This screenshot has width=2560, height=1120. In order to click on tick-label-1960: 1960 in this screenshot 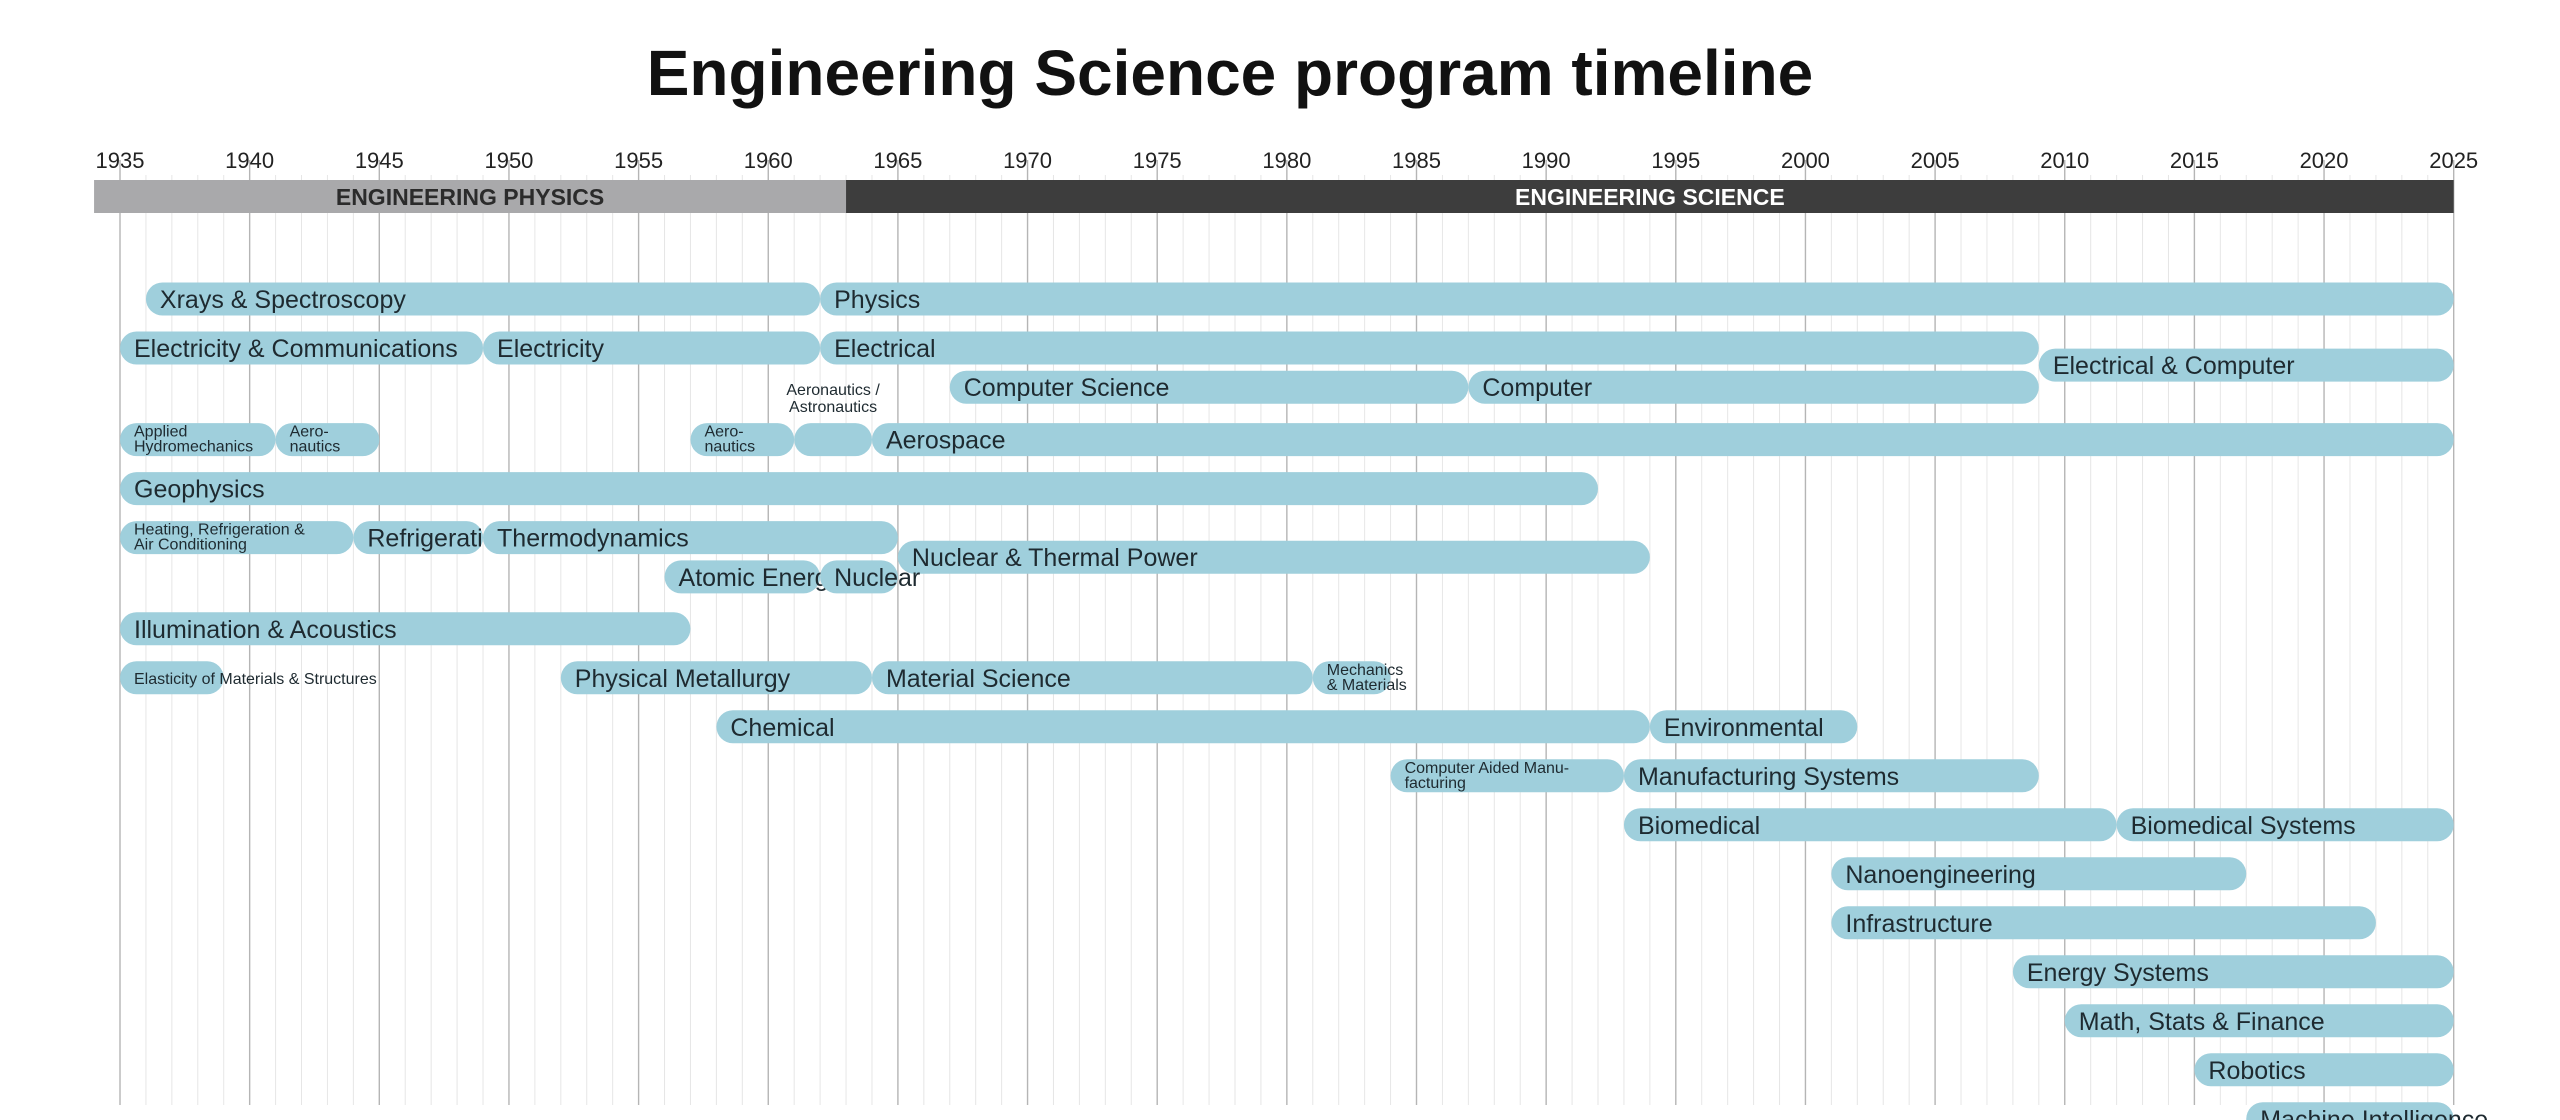, I will do `click(768, 160)`.